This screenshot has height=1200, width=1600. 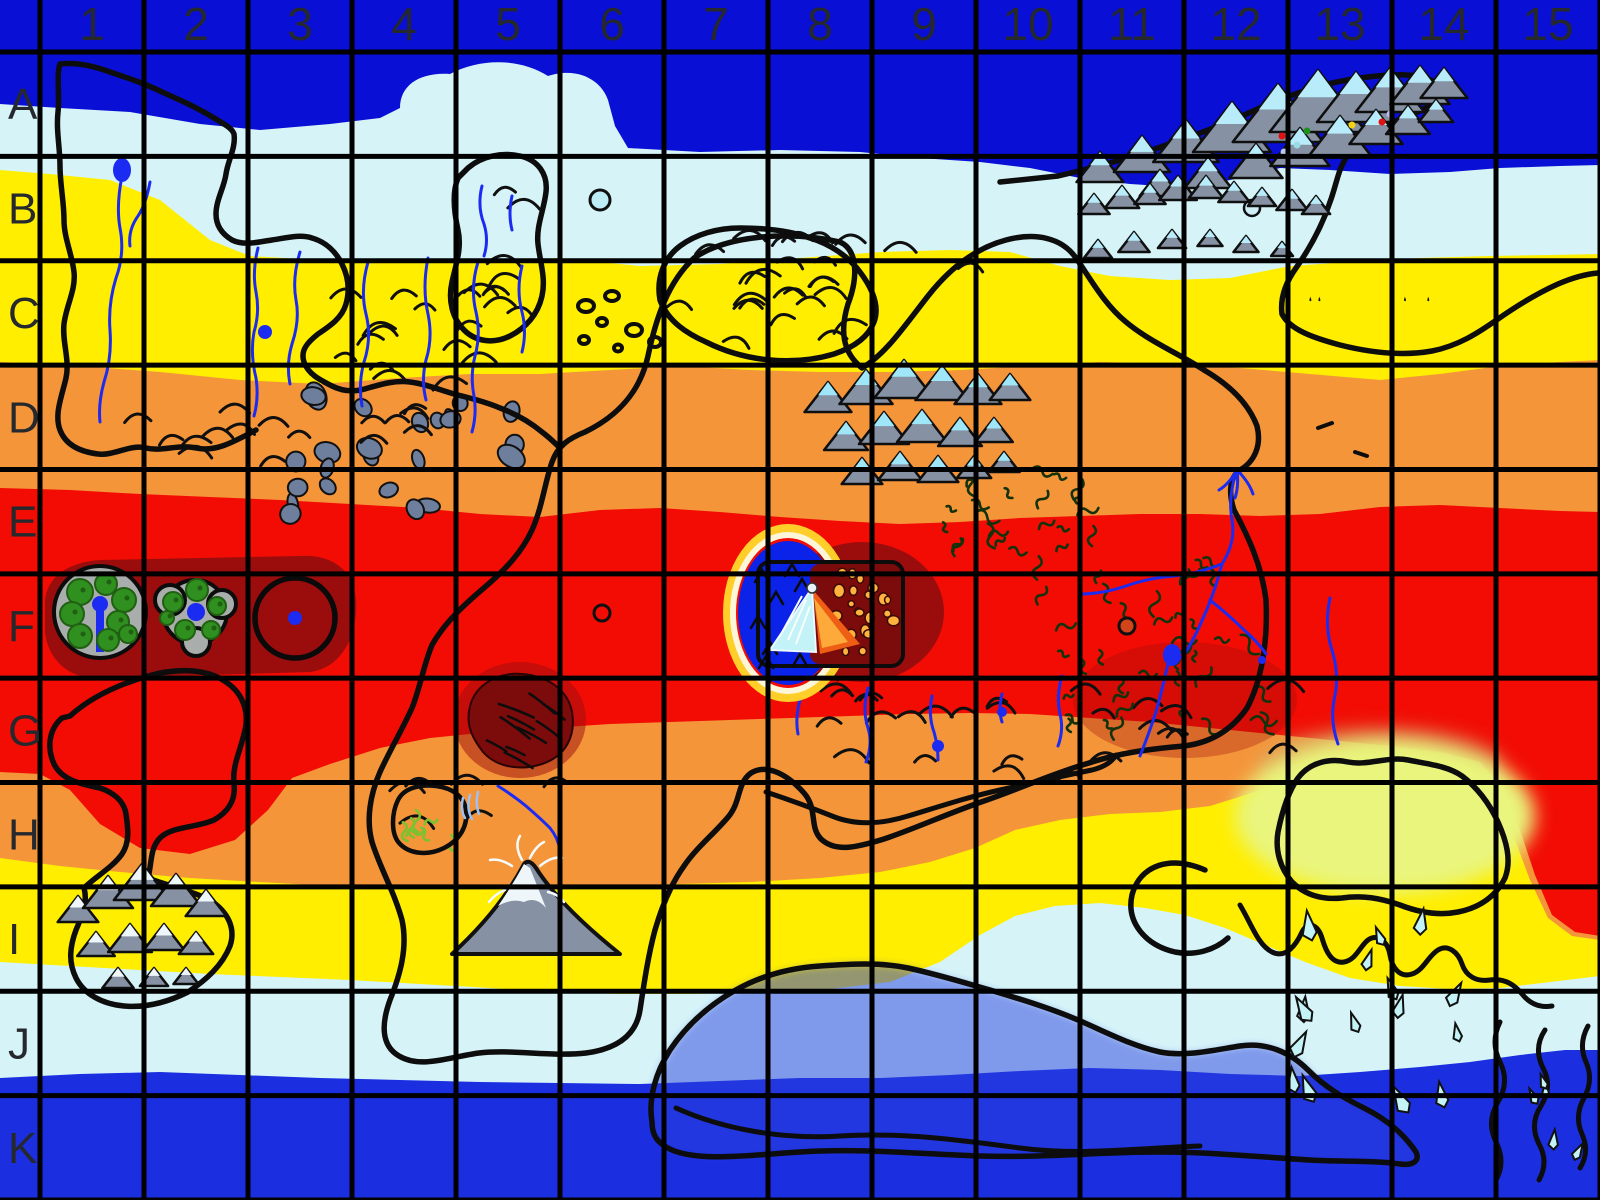 What do you see at coordinates (100, 604) in the screenshot?
I see `island-lake` at bounding box center [100, 604].